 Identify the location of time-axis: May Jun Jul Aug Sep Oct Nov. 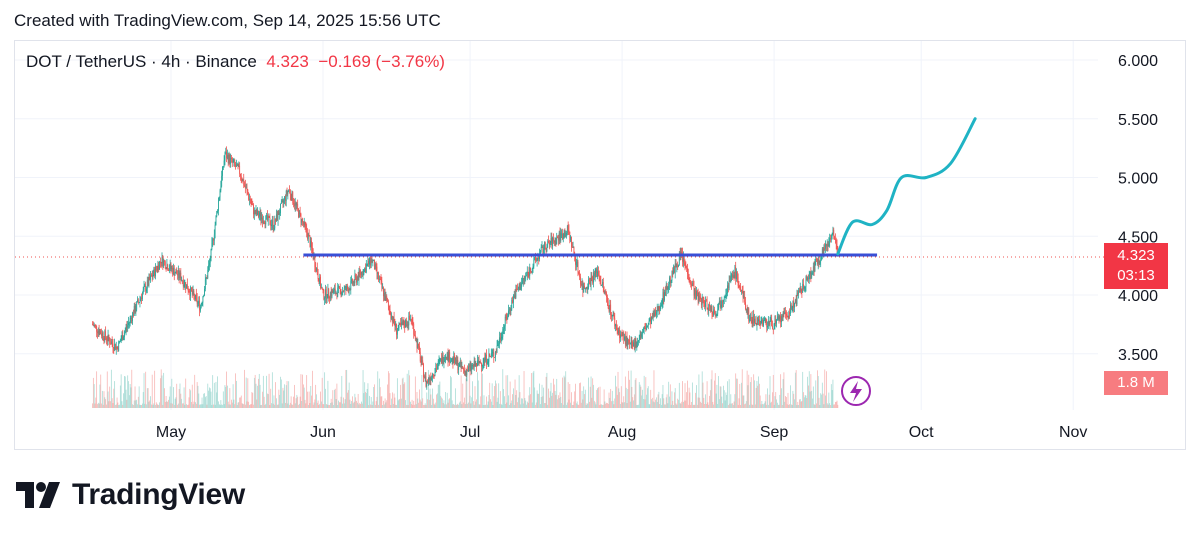
(622, 432).